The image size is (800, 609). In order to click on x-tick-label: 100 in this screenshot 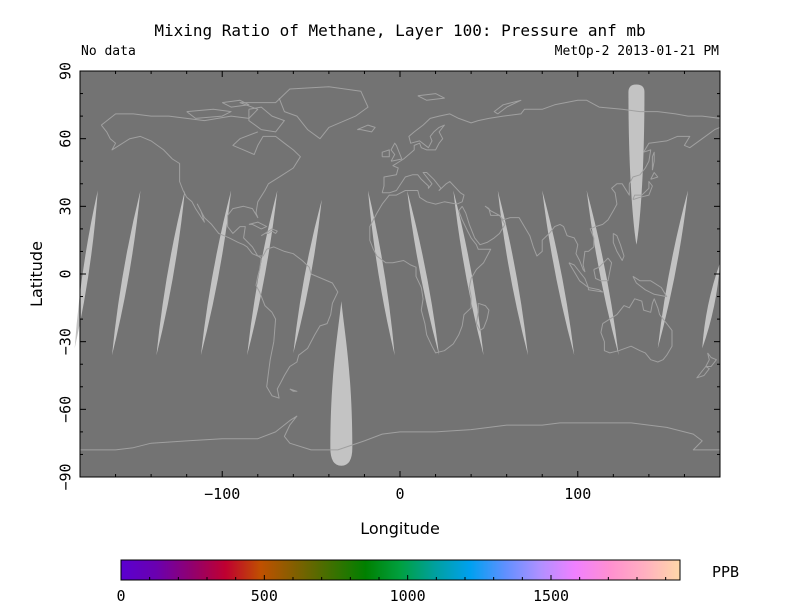, I will do `click(577, 494)`.